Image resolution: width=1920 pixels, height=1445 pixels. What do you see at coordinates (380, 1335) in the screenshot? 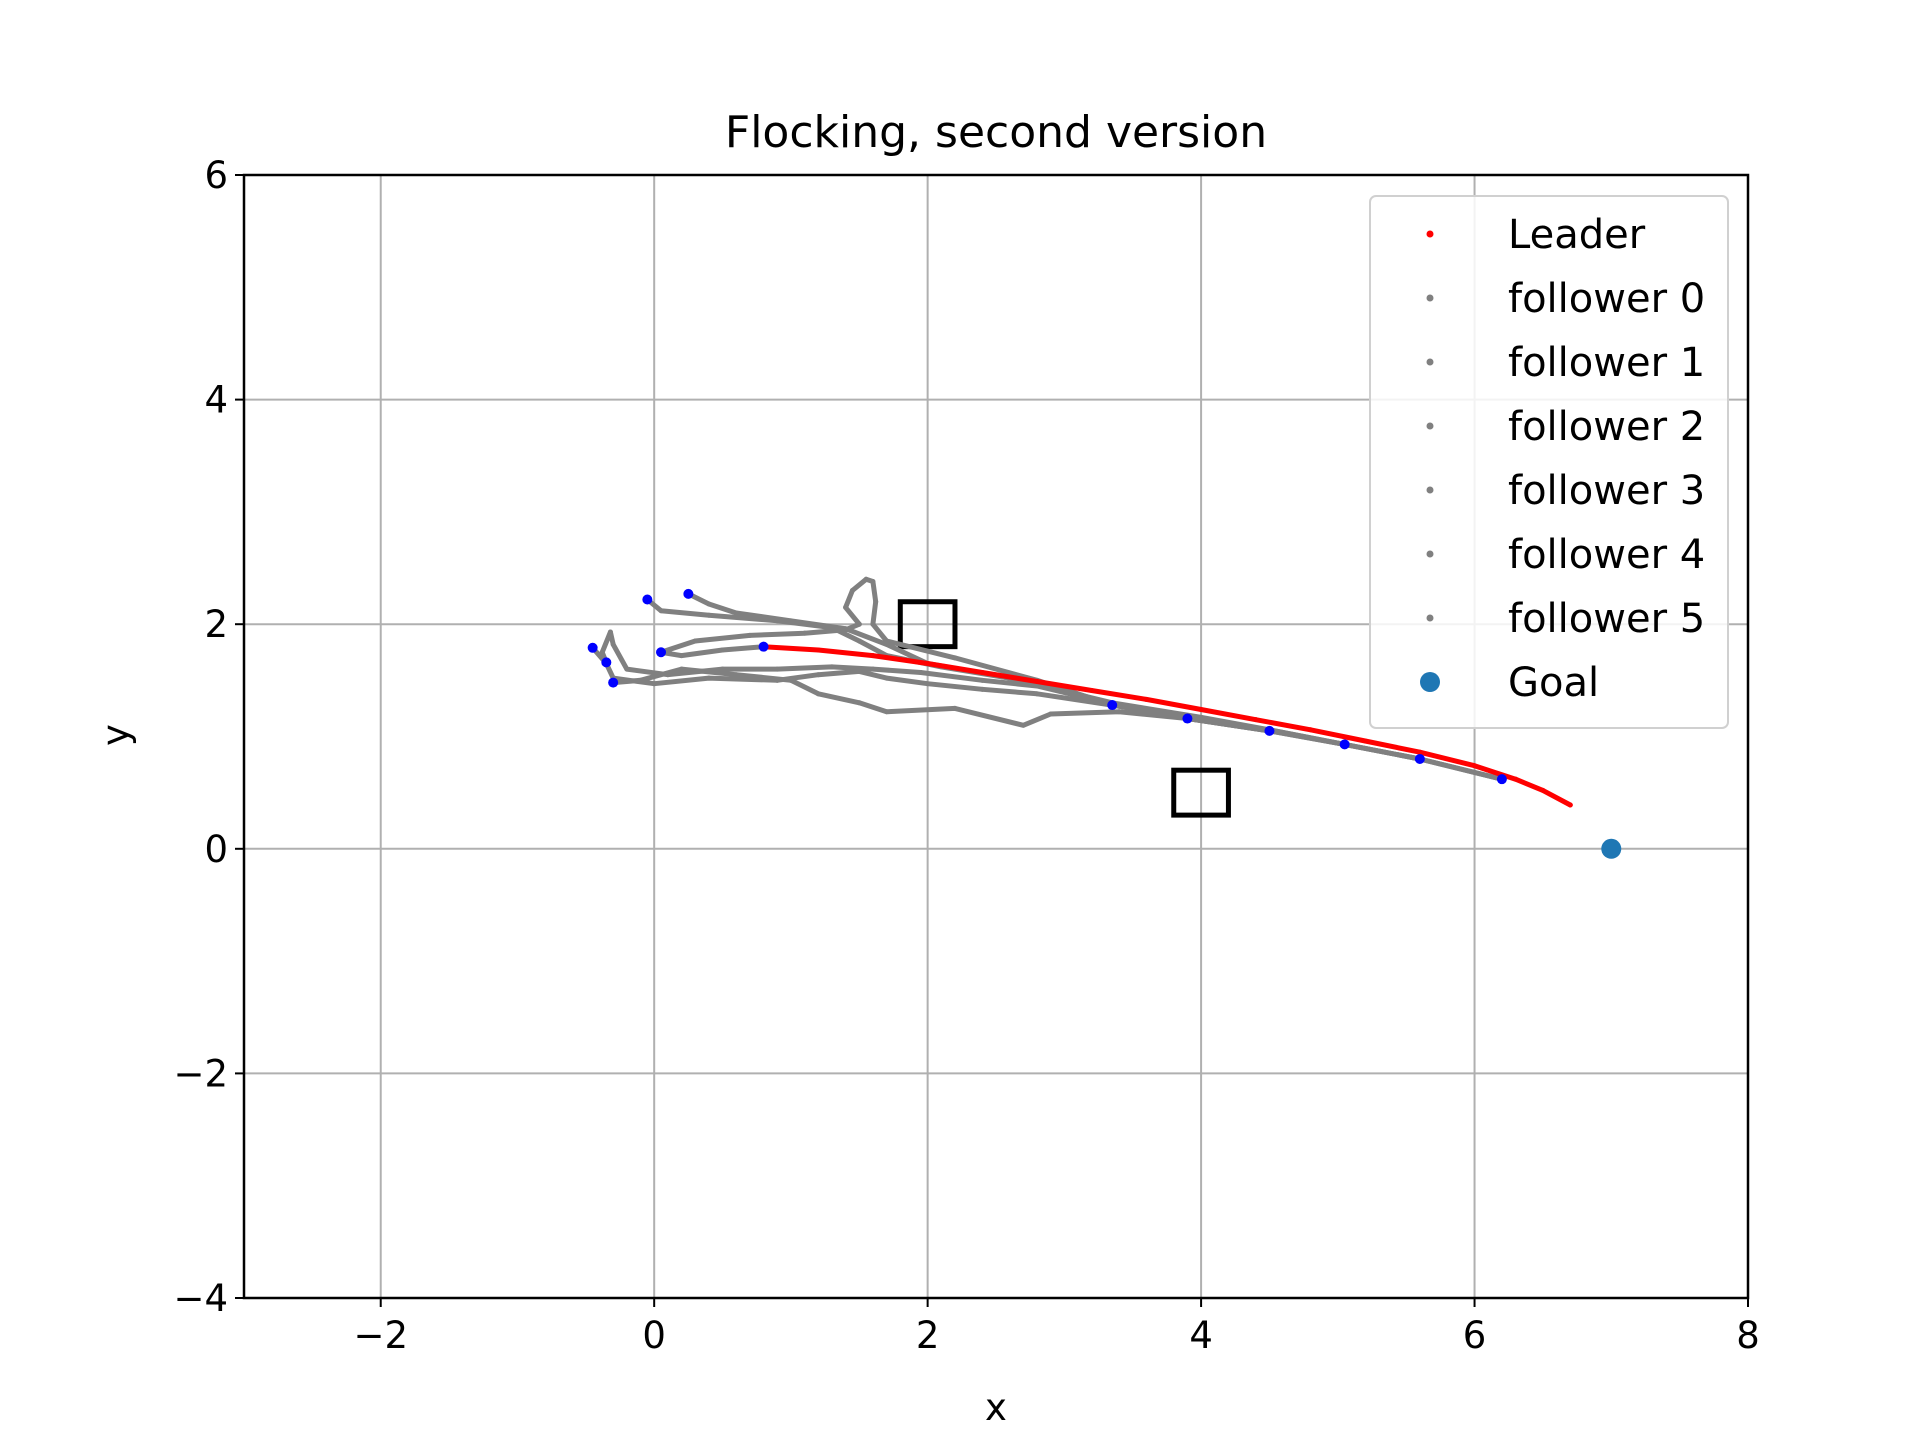
I see `x-tick-label-0: −2` at bounding box center [380, 1335].